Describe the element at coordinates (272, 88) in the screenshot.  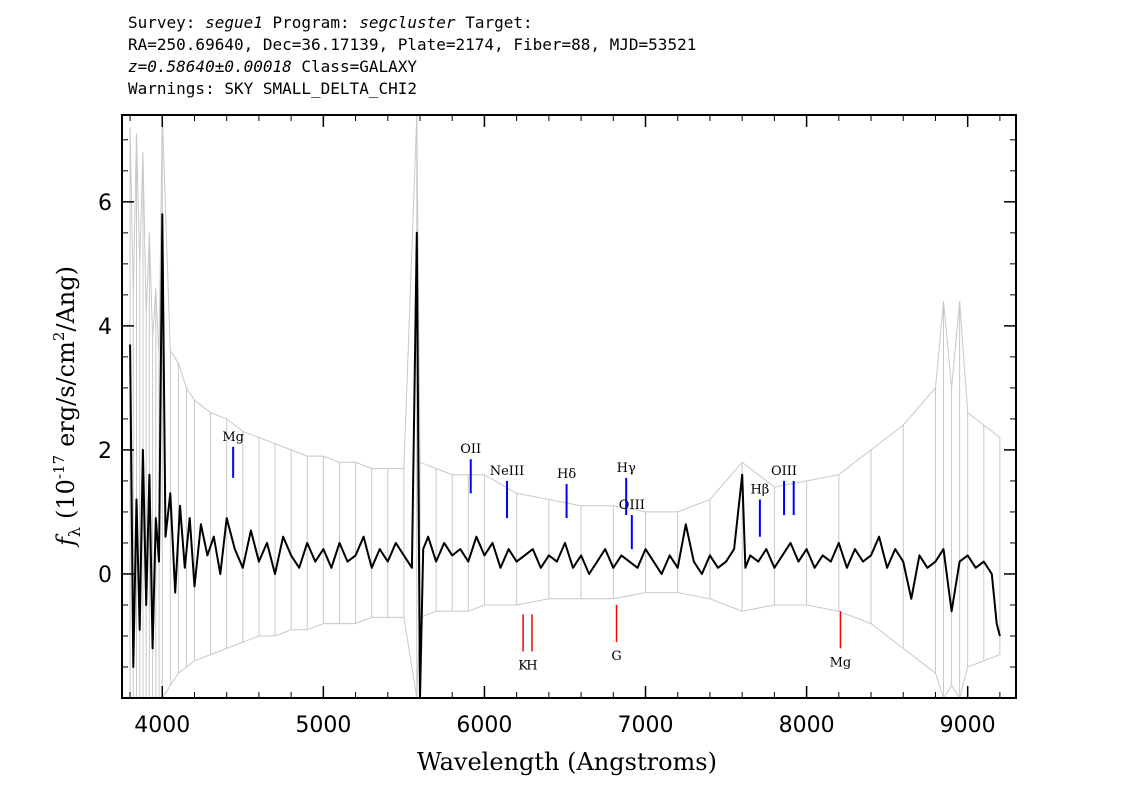
I see `header-line-warnings: Warnings: SKY SMALL_DELTA_CHI2` at that location.